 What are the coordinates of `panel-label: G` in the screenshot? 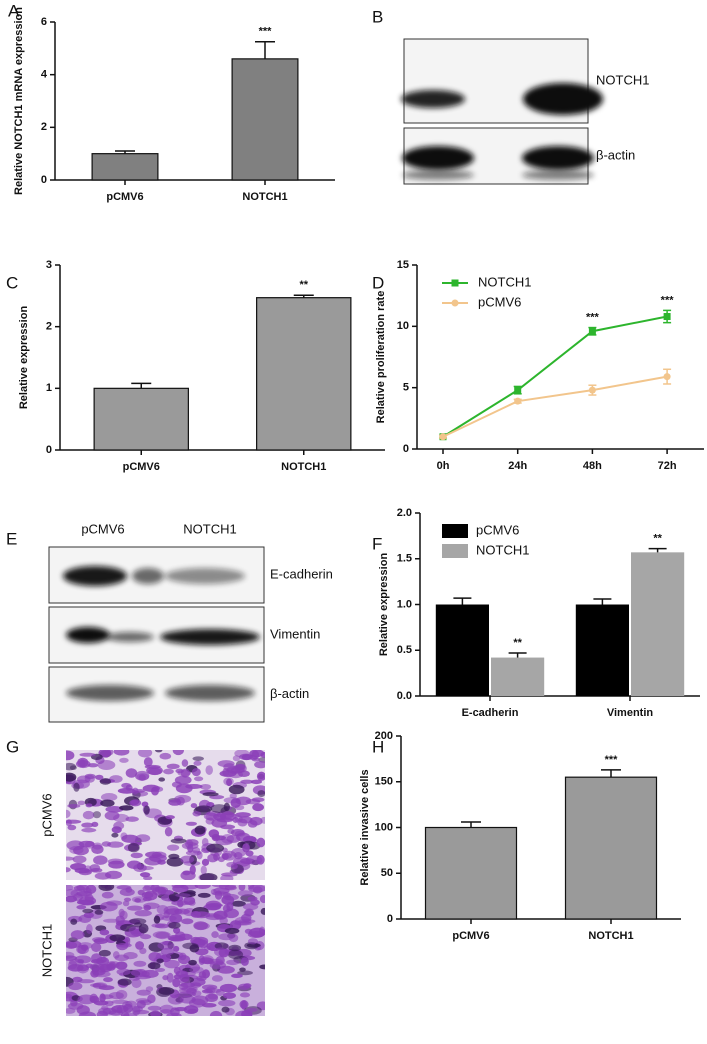 It's located at (12, 746).